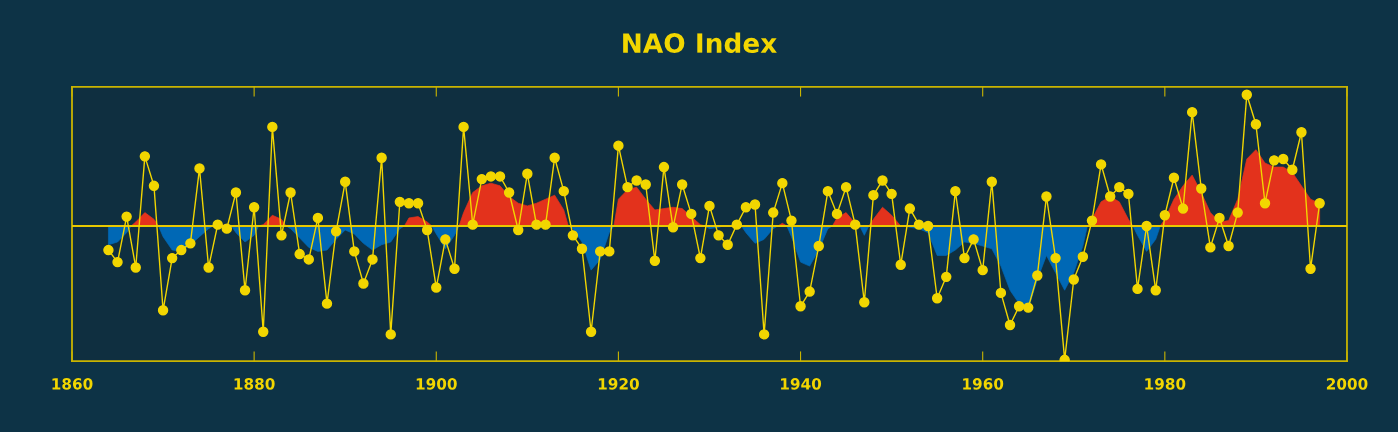  I want to click on x-tick-label: 1960, so click(983, 384).